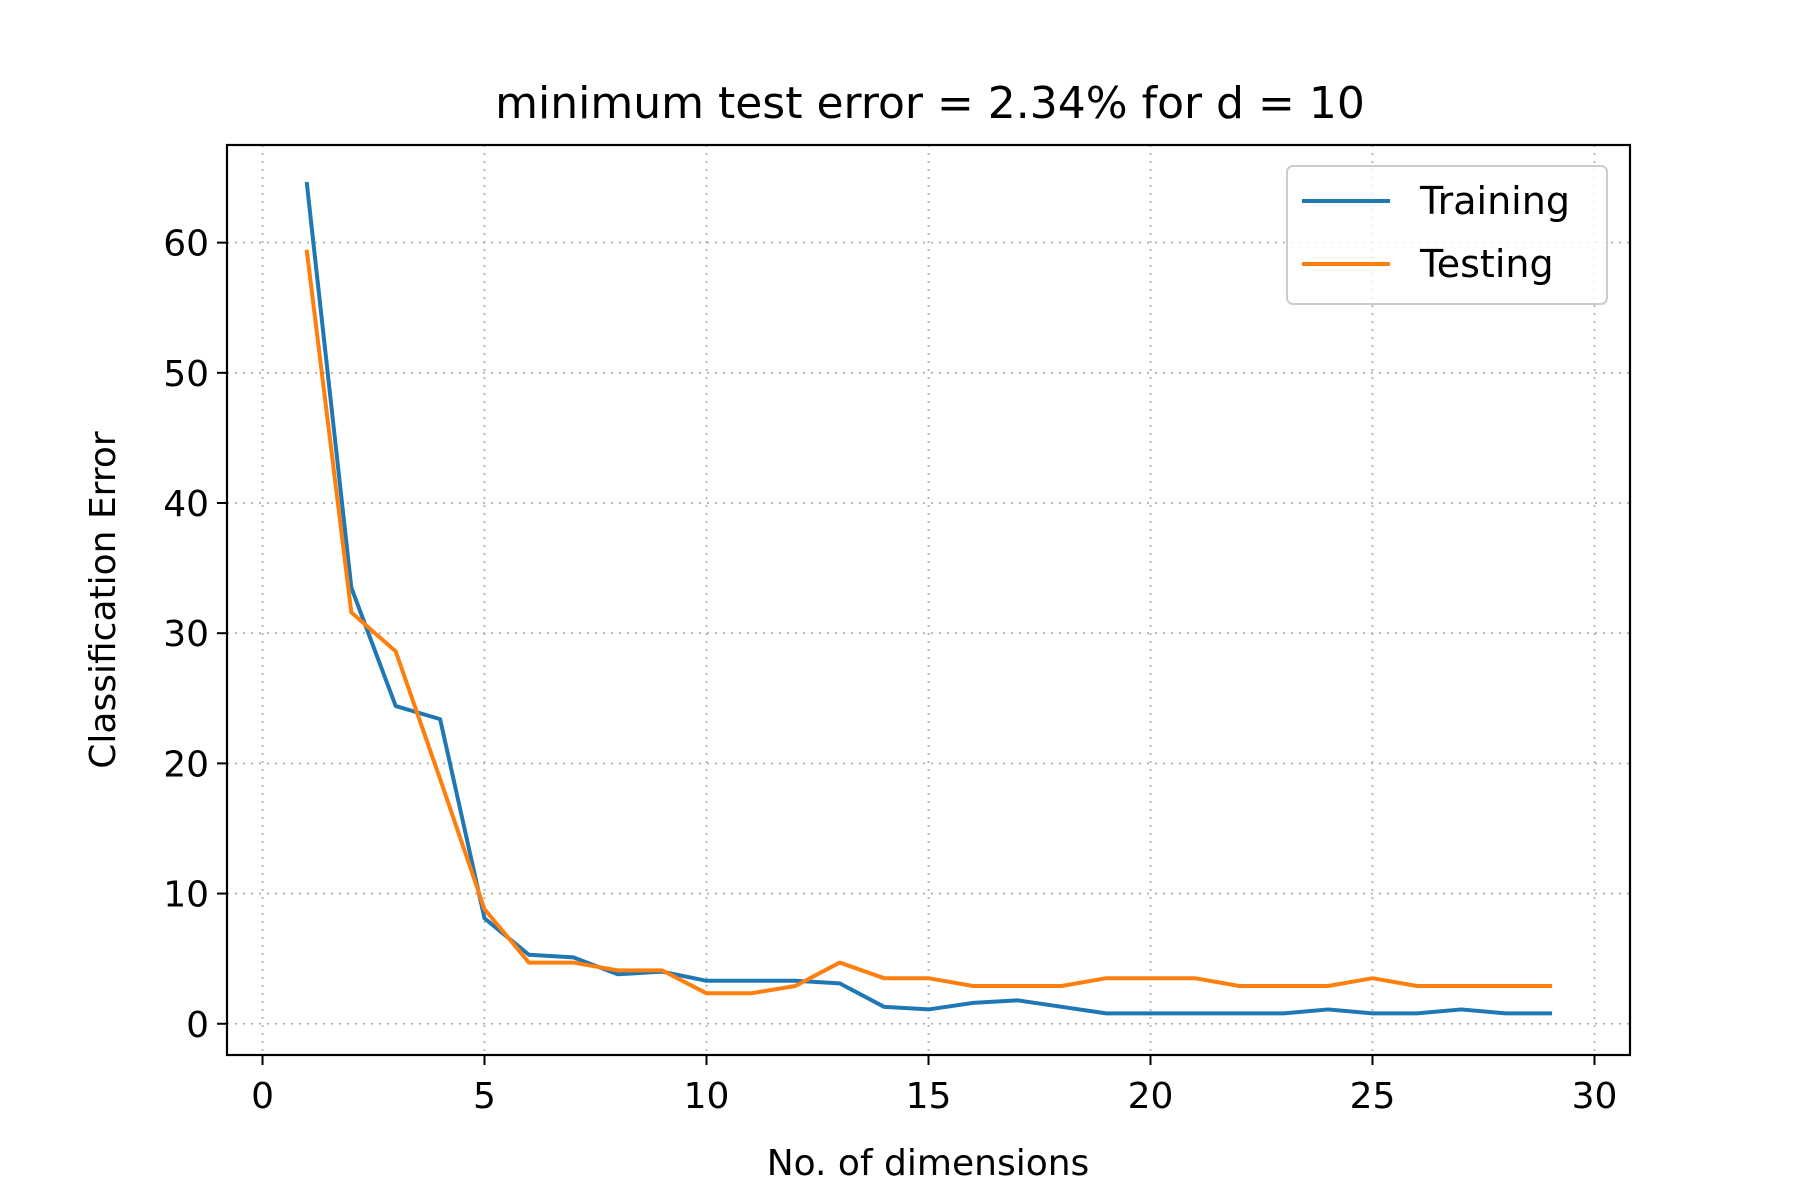 This screenshot has height=1200, width=1800. Describe the element at coordinates (186, 504) in the screenshot. I see `y-tick-label: 40` at that location.